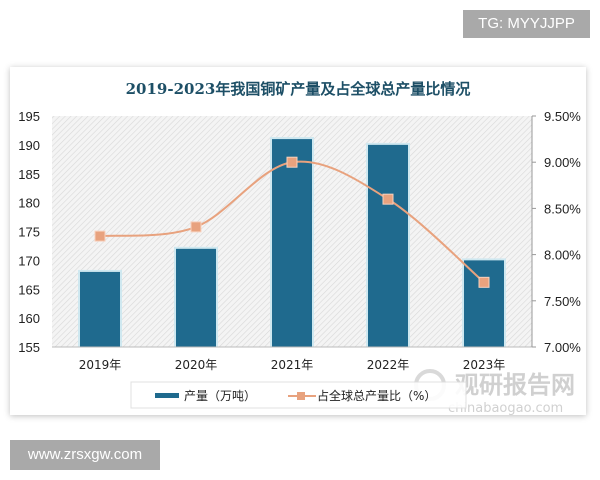 The image size is (600, 480). What do you see at coordinates (562, 301) in the screenshot?
I see `y-right-tick-label: 7.50%` at bounding box center [562, 301].